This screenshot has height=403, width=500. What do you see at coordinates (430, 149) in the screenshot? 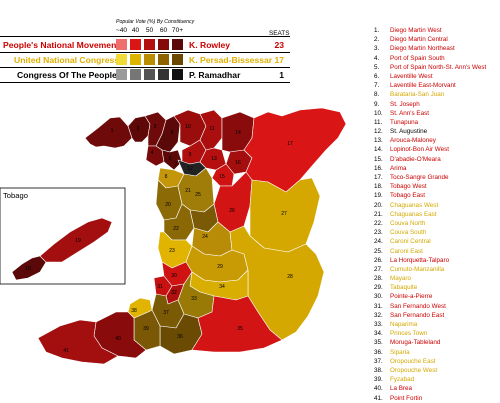
I see `constituency-list-item: 14. Lopinot-Bon Air West` at bounding box center [430, 149].